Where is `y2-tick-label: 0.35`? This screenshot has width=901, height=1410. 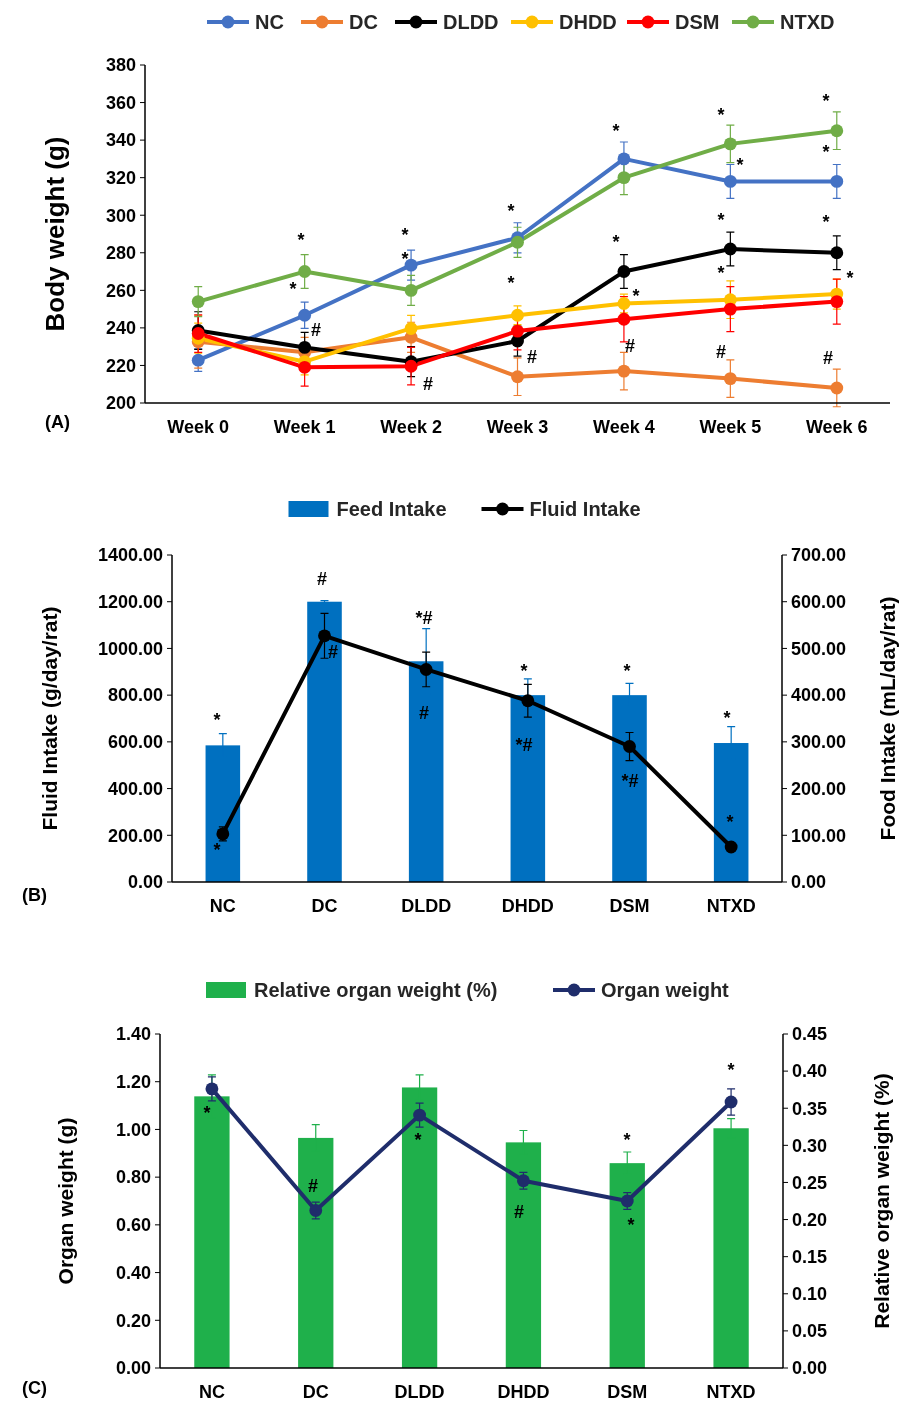 y2-tick-label: 0.35 is located at coordinates (810, 1108).